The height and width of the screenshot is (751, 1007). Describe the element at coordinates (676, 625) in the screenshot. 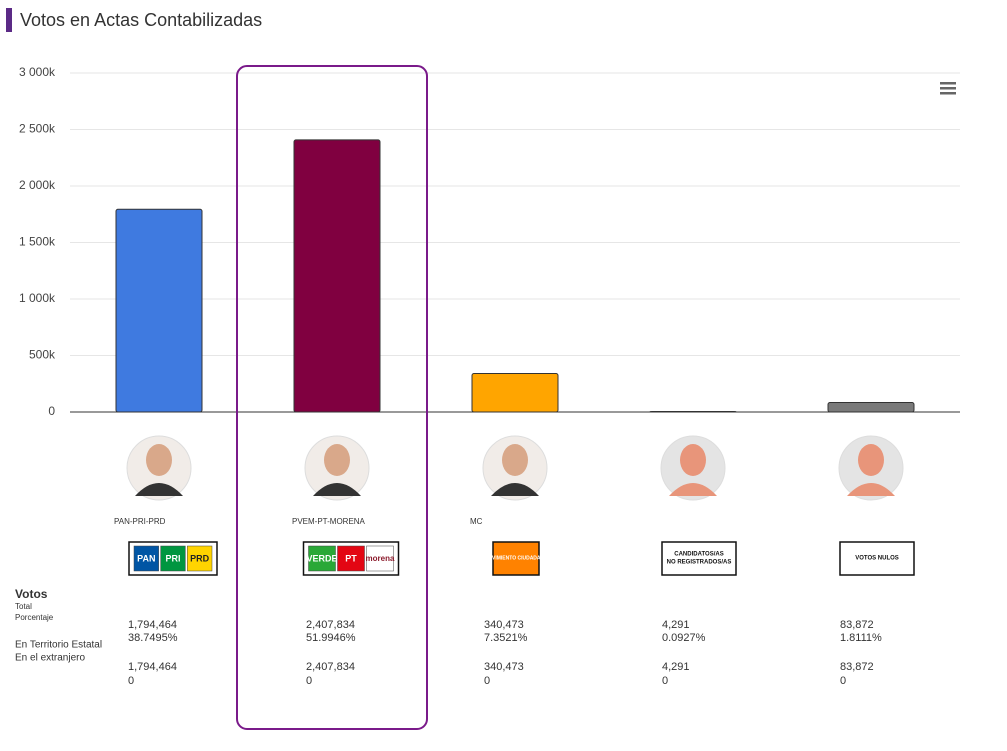

I see `total-votes: 4,291` at that location.